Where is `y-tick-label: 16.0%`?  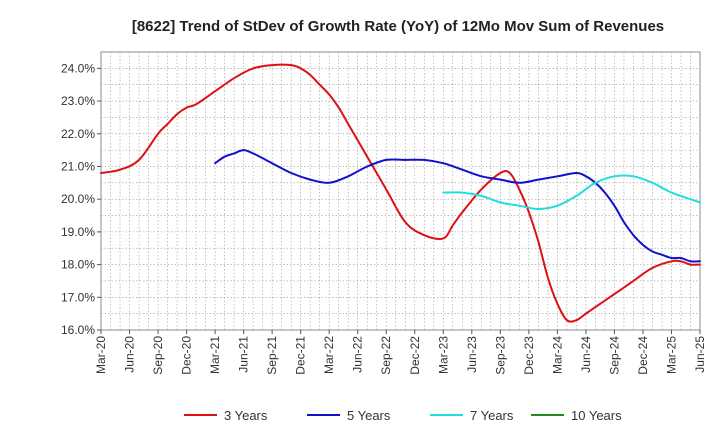
y-tick-label: 16.0% is located at coordinates (78, 330).